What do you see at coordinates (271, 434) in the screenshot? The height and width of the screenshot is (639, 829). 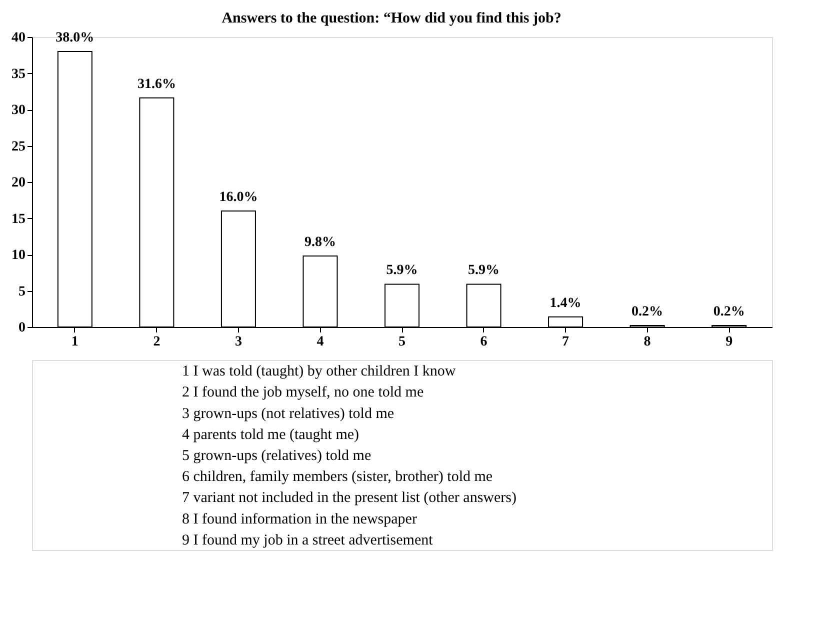 I see `text: 4 parents told me (taught me)` at bounding box center [271, 434].